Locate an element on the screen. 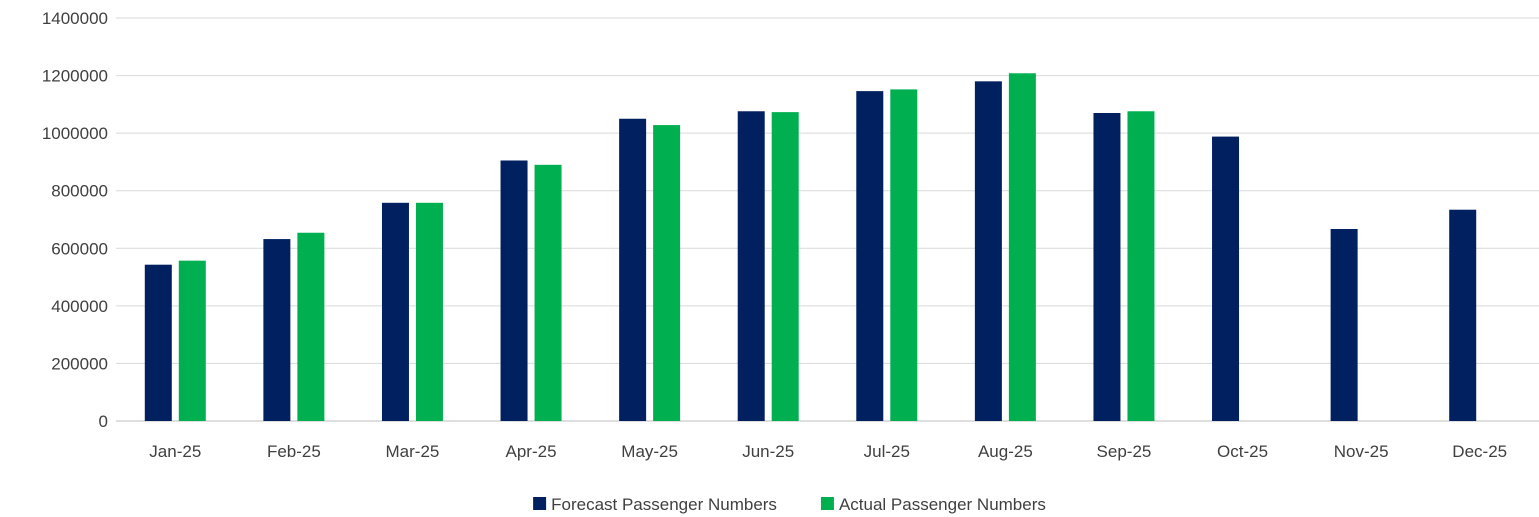  x-tick-label: Aug-25 is located at coordinates (1005, 451).